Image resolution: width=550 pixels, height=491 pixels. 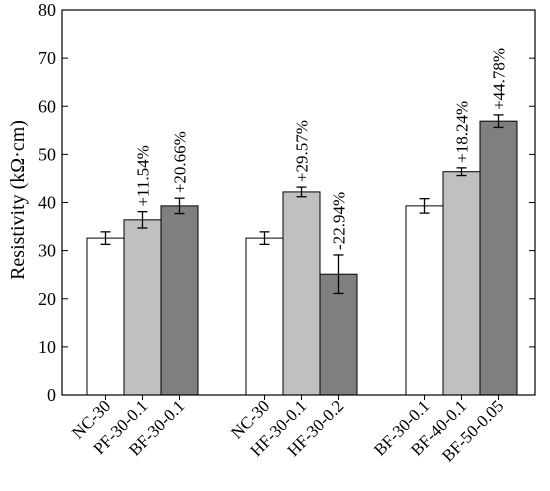 What do you see at coordinates (18, 200) in the screenshot?
I see `y-axis-label: Resistivity (kΩ·cm)` at bounding box center [18, 200].